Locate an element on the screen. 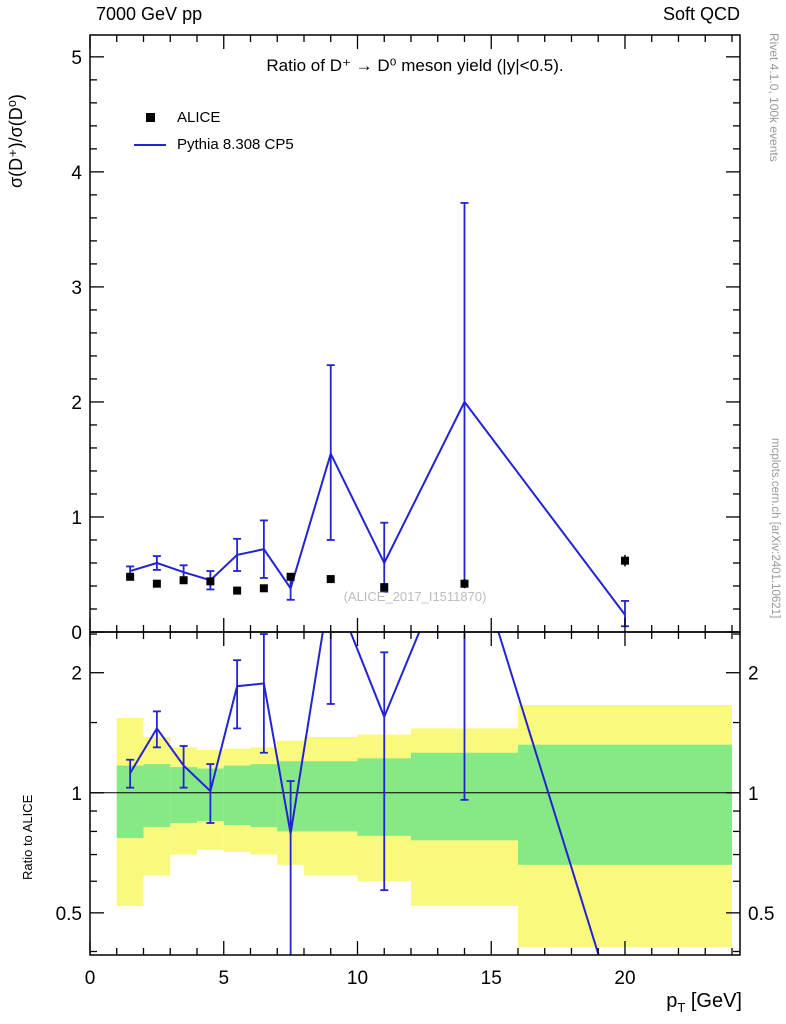 This screenshot has height=1024, width=786. legend-item-pythia: Pythia 8.308 CP5 is located at coordinates (213, 144).